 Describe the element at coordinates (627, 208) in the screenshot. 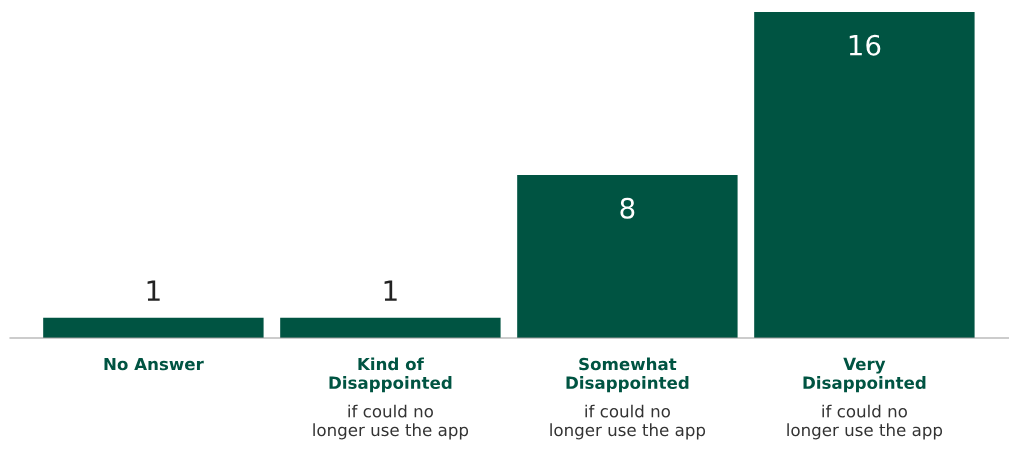

I see `data-label: 8` at that location.